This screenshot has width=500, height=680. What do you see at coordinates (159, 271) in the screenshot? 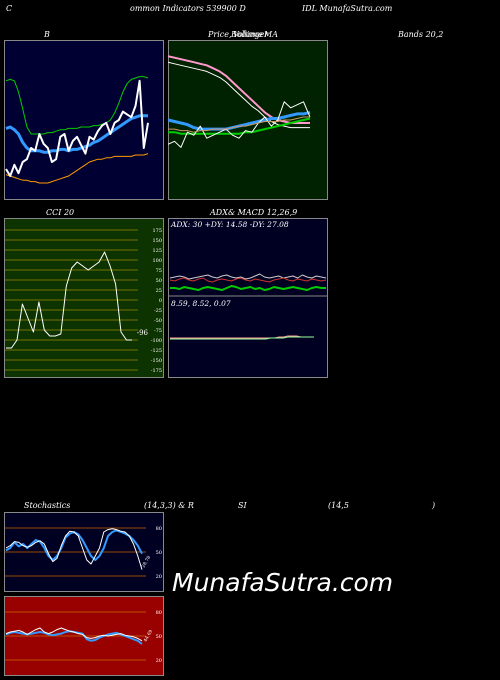
I see `cci-tick-label: 75` at bounding box center [159, 271].